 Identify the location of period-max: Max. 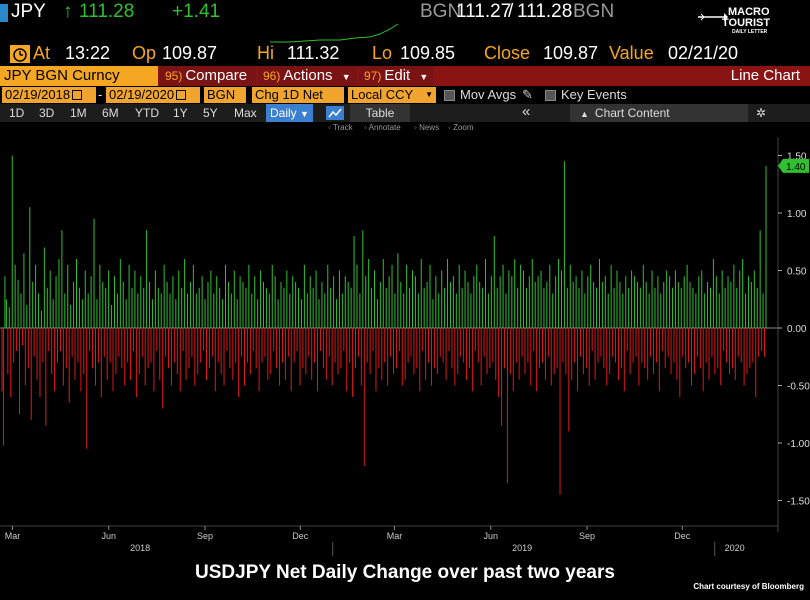
(245, 113).